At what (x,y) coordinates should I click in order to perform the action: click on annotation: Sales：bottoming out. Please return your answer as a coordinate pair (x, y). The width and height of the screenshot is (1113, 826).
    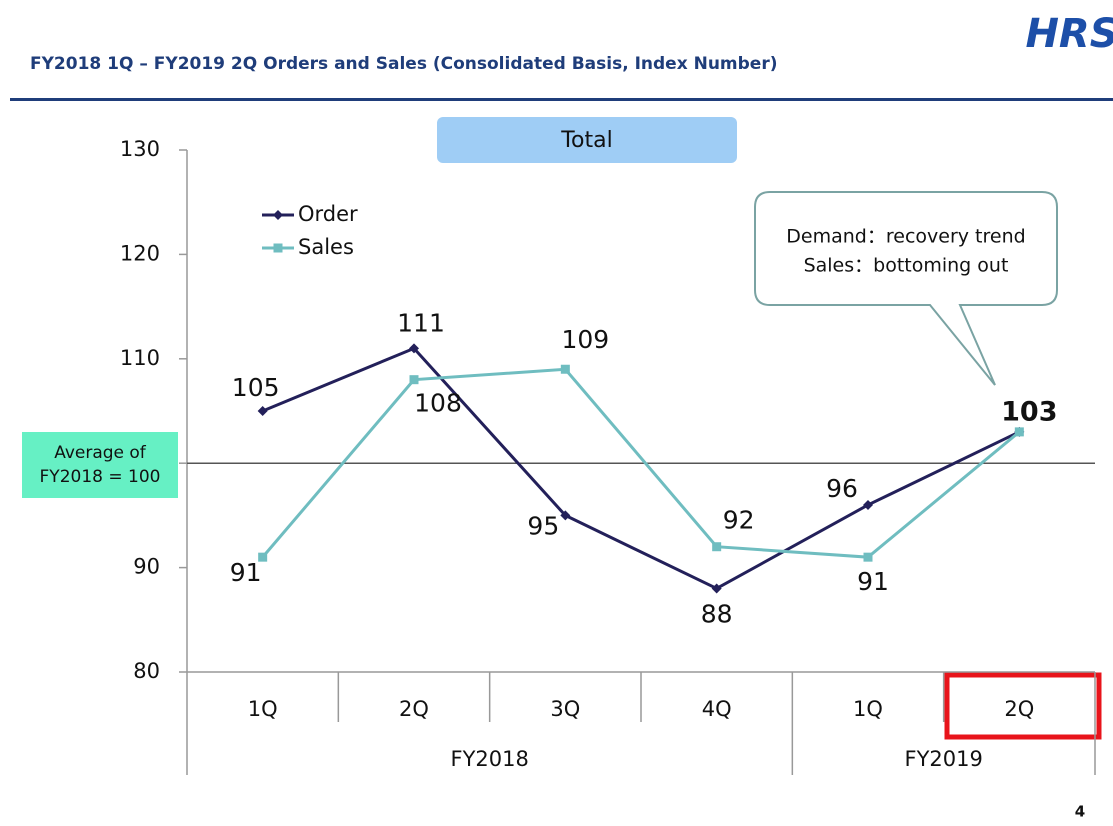
    Looking at the image, I should click on (906, 266).